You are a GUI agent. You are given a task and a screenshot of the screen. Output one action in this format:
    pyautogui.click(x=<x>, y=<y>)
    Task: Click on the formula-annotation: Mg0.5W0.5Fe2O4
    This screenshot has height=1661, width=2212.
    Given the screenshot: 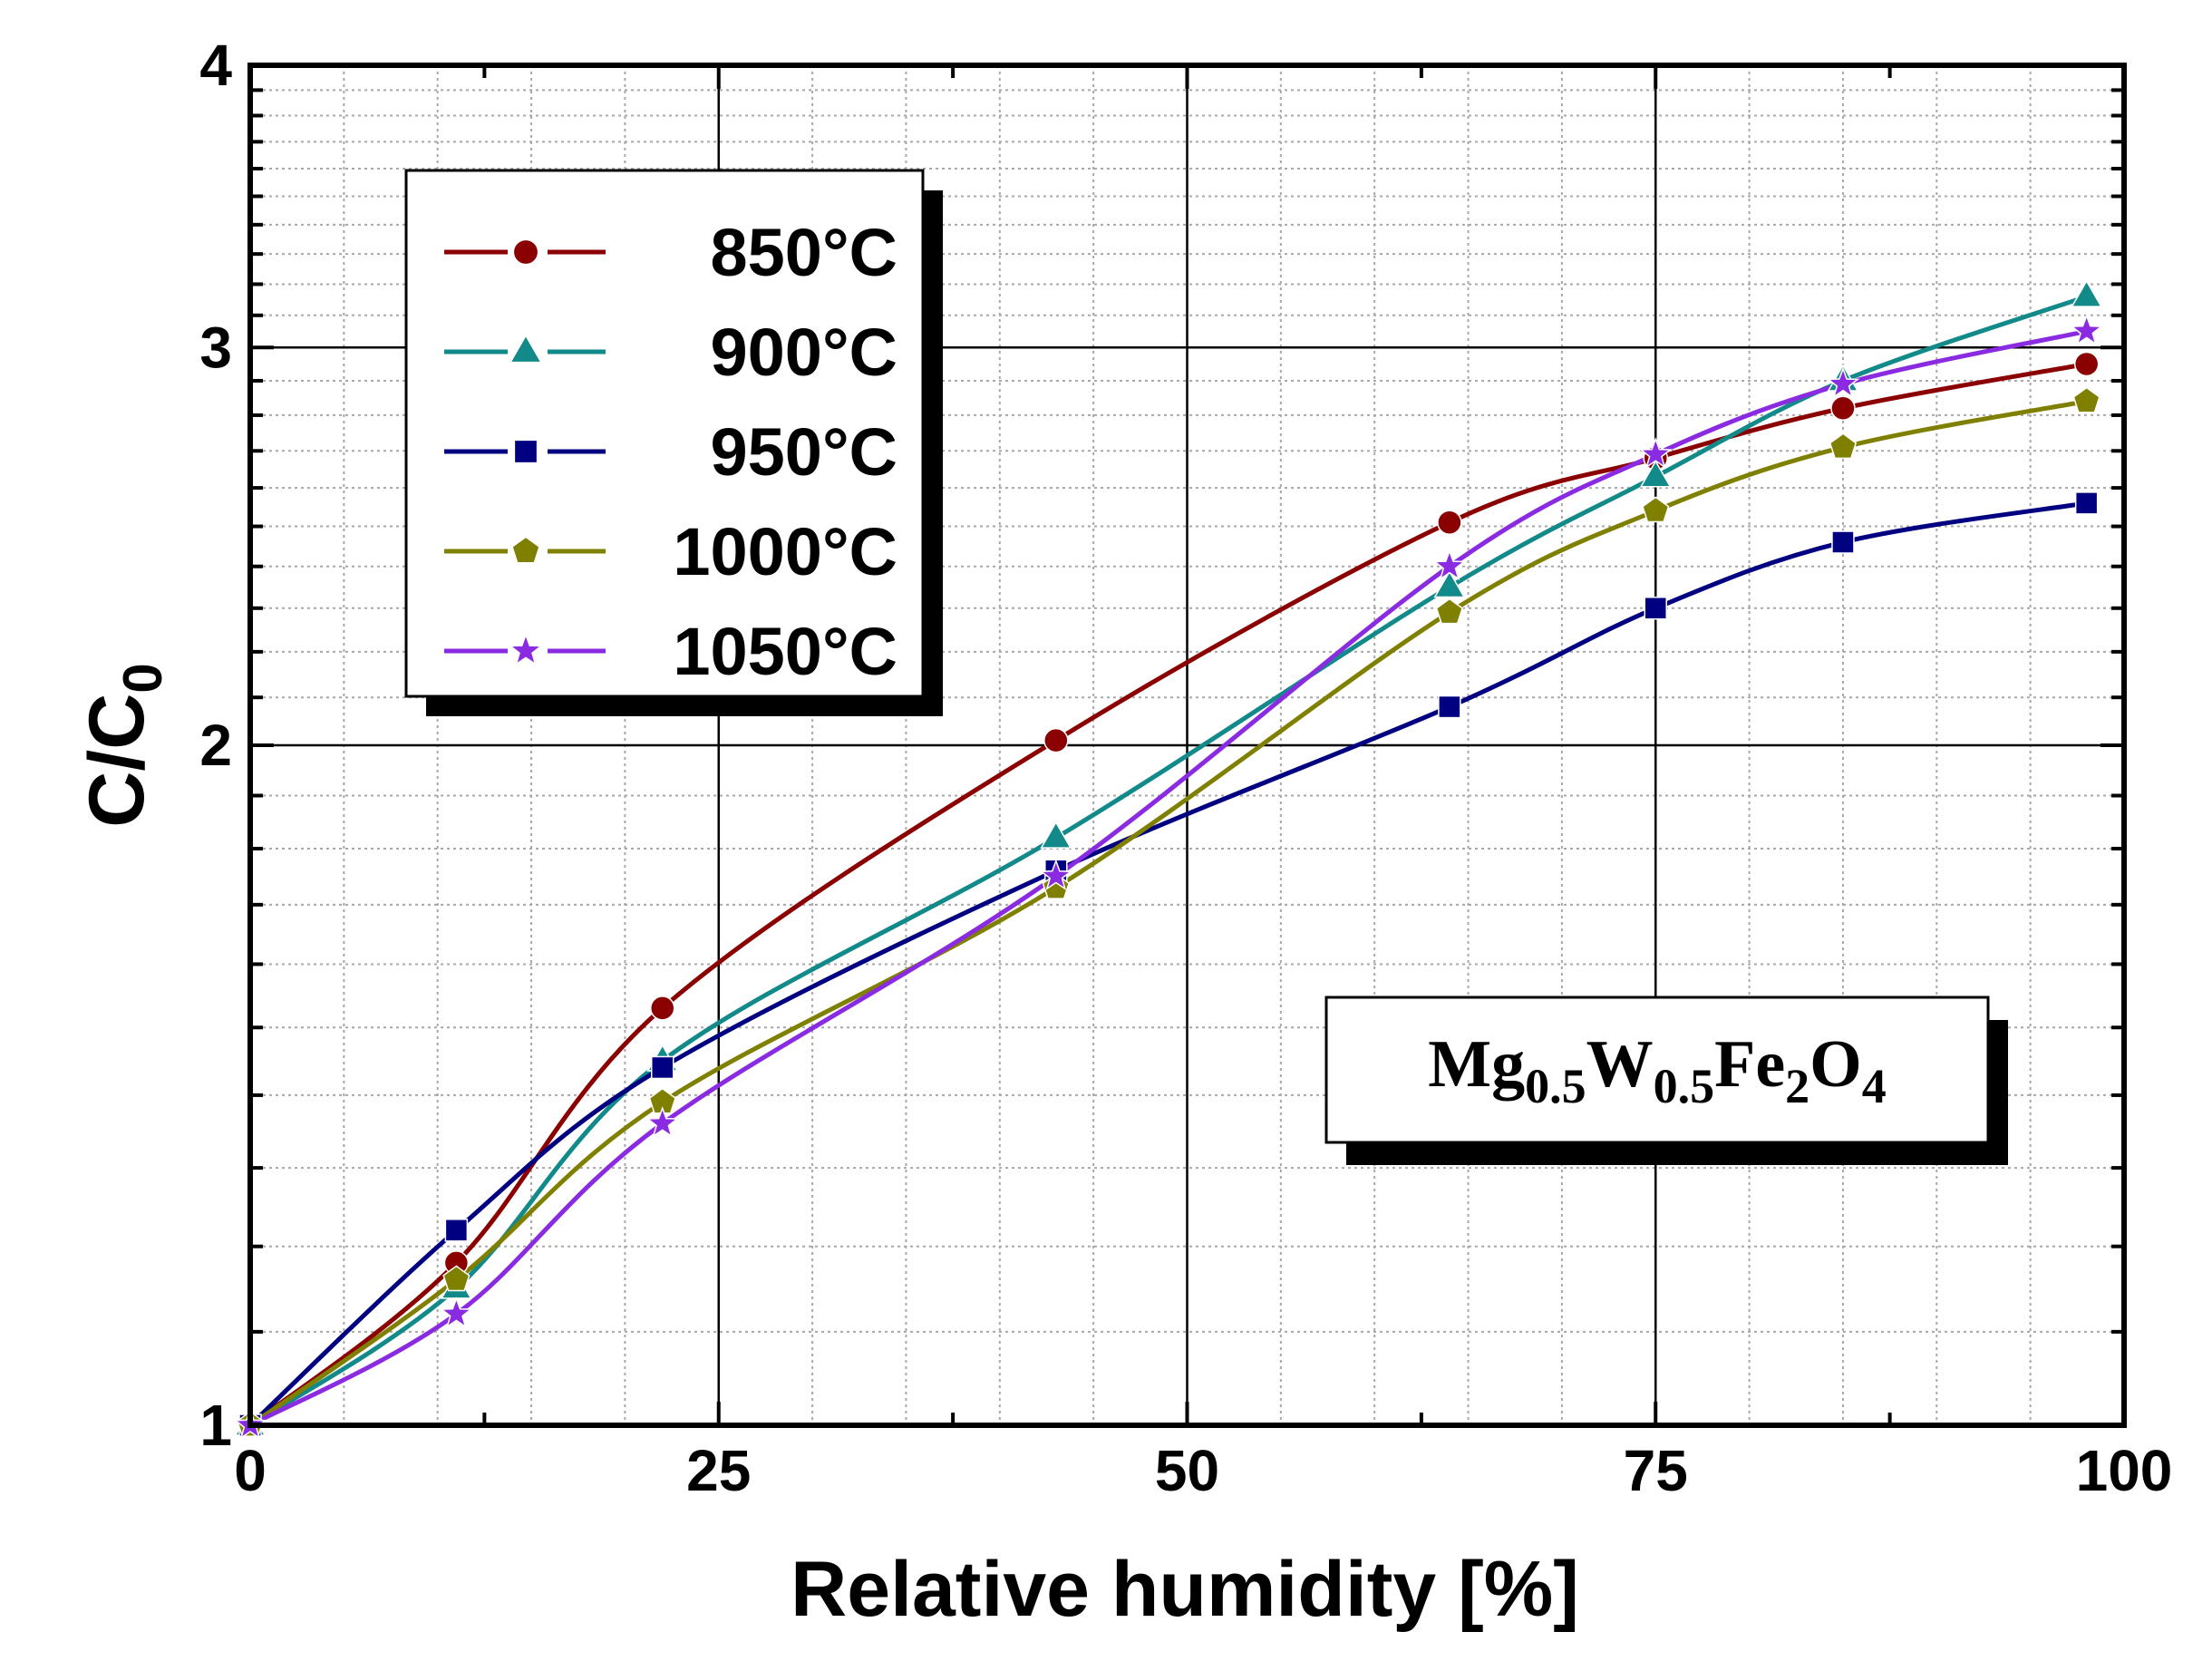 What is the action you would take?
    pyautogui.click(x=1666, y=1080)
    